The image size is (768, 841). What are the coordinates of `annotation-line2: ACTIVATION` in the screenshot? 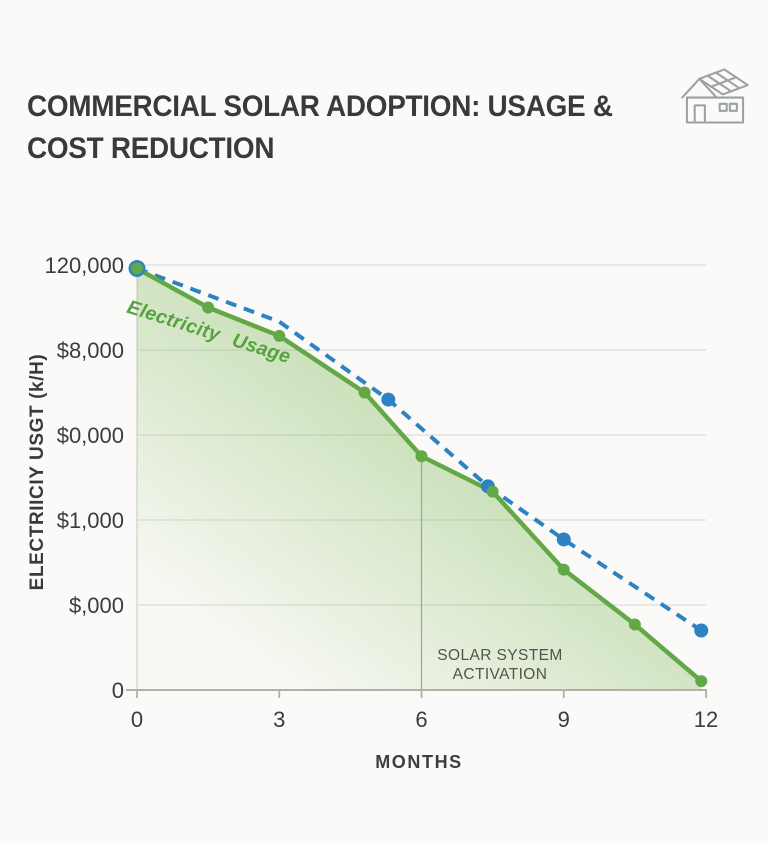 It's located at (500, 674).